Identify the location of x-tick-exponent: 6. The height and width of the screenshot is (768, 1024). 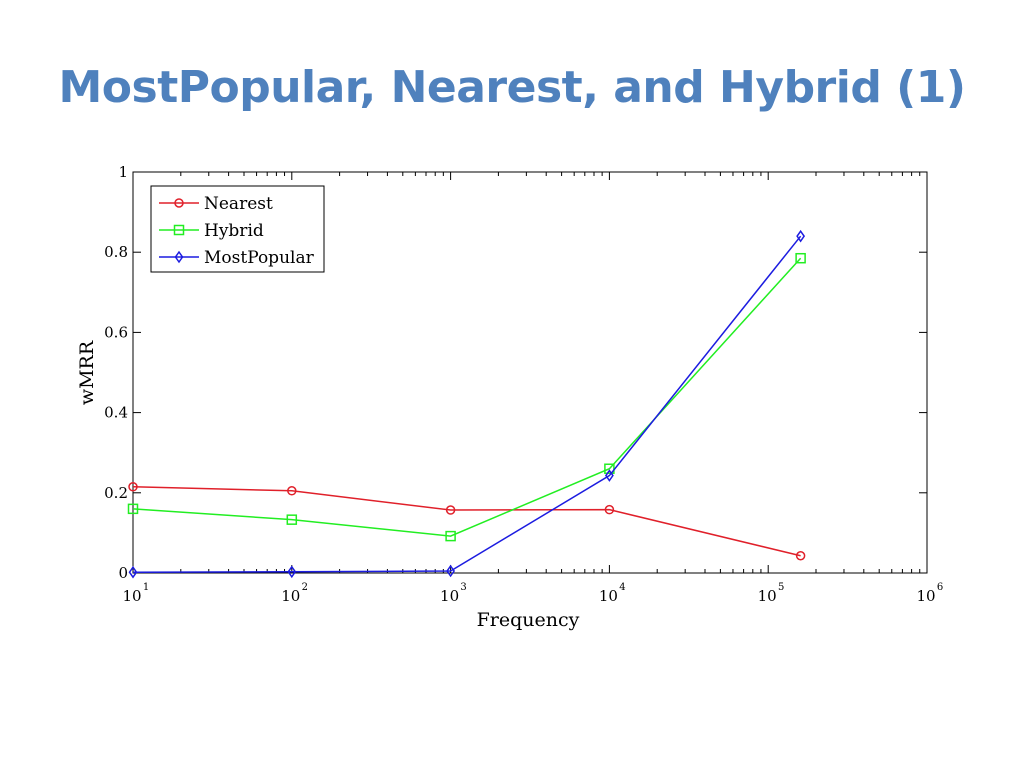
(940, 587).